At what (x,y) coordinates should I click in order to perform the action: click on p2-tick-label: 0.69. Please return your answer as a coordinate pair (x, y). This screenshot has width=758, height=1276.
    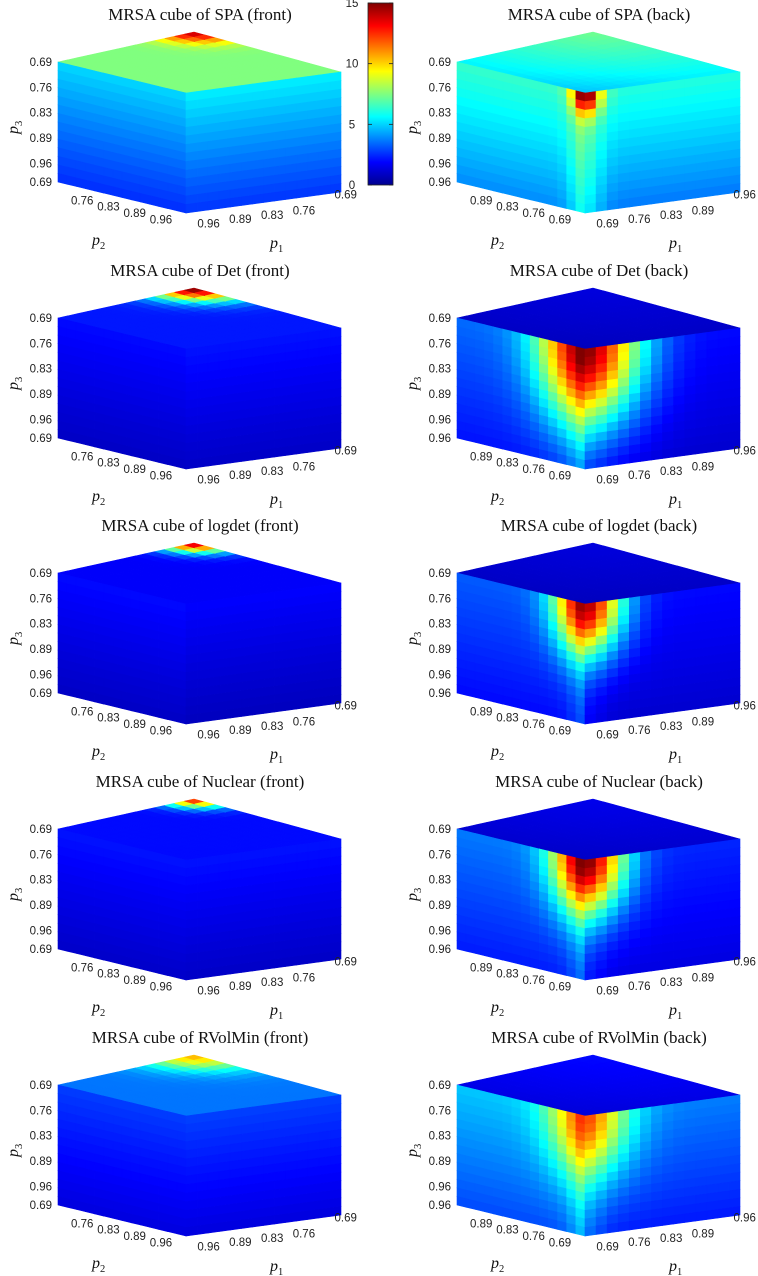
    Looking at the image, I should click on (41, 694).